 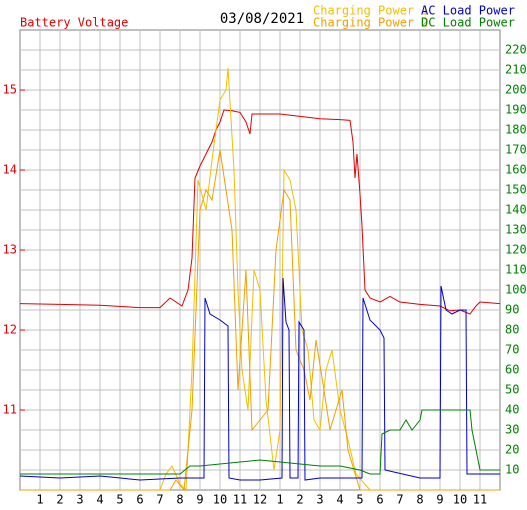 What do you see at coordinates (516, 150) in the screenshot?
I see `y2-tick-label: 170` at bounding box center [516, 150].